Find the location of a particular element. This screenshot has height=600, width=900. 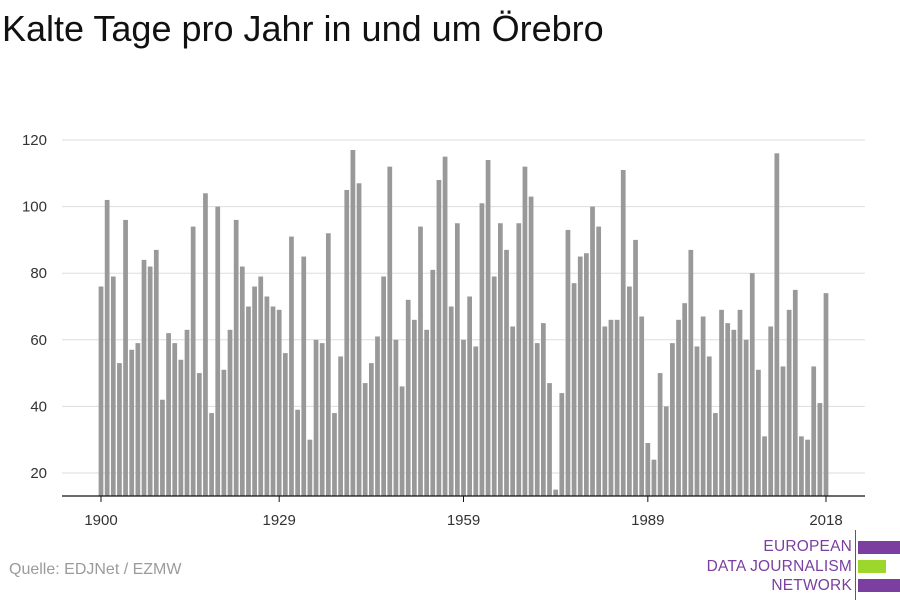

bar-1974 is located at coordinates (556, 492).